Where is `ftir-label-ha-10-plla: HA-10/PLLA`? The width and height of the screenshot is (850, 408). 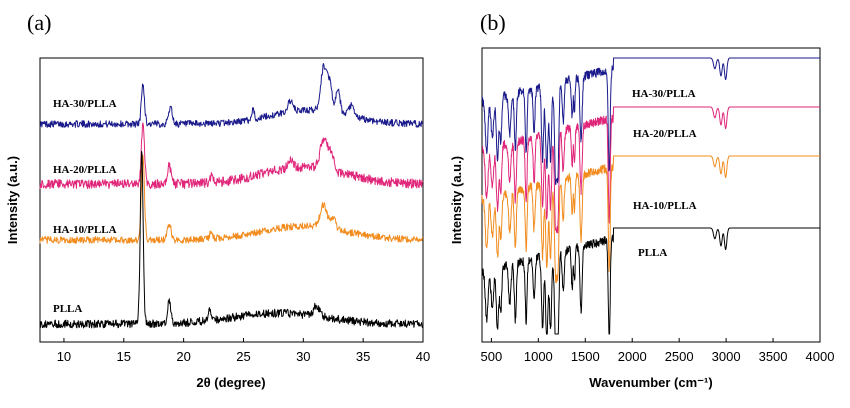
ftir-label-ha-10-plla: HA-10/PLLA is located at coordinates (665, 206).